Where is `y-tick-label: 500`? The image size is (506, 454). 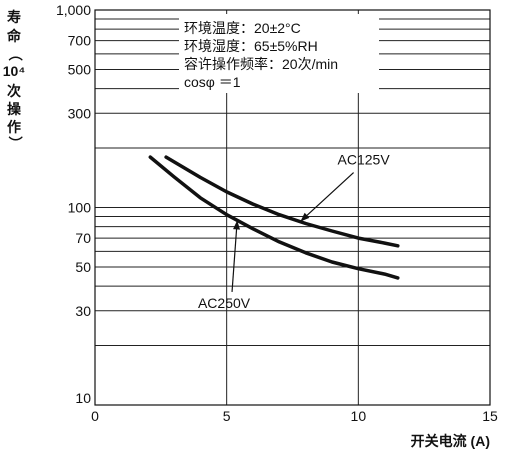
y-tick-label: 500 is located at coordinates (80, 69).